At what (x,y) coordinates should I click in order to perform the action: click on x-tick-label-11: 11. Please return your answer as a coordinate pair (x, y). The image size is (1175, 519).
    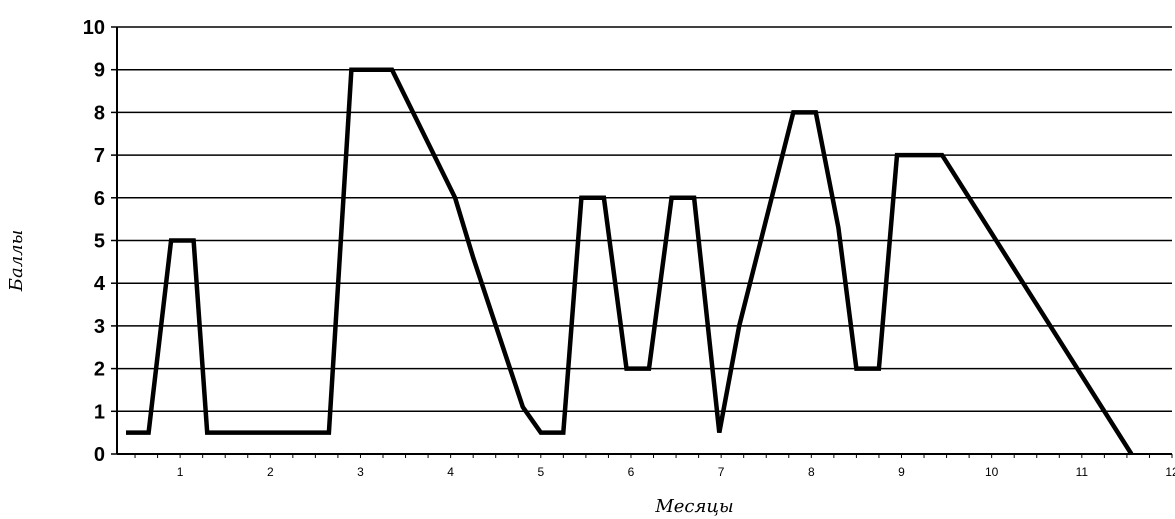
    Looking at the image, I should click on (1082, 472).